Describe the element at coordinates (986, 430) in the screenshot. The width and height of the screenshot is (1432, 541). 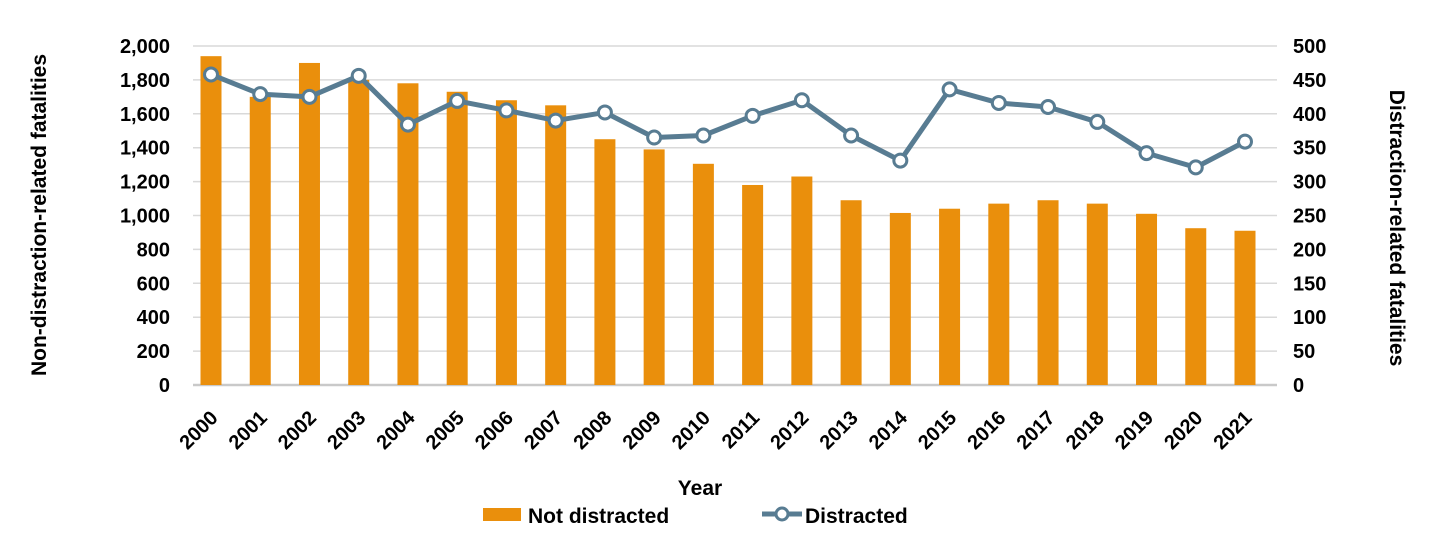
I see `x-axis-year-label: 2016` at that location.